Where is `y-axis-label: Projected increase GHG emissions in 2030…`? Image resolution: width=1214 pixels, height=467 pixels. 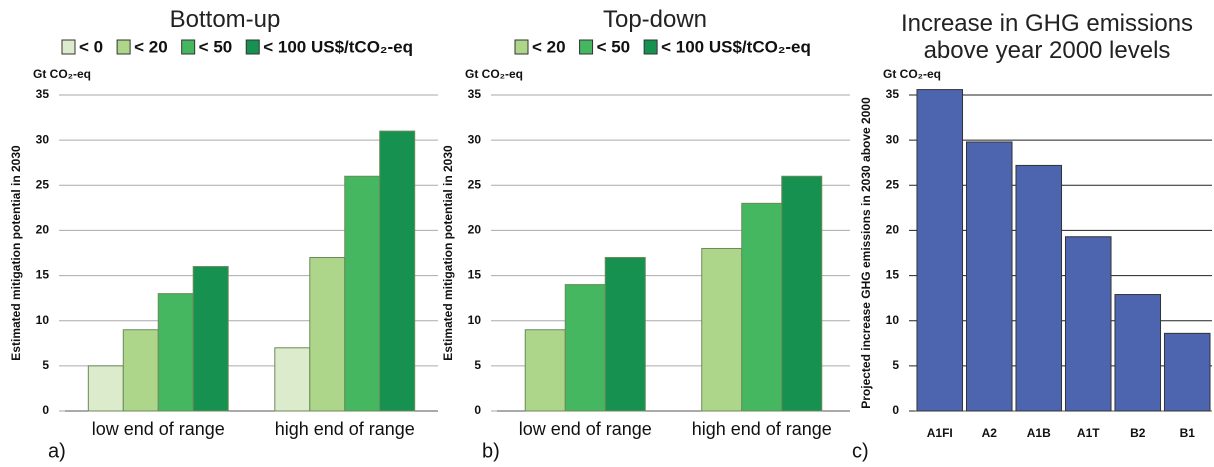 y-axis-label: Projected increase GHG emissions in 2030… is located at coordinates (866, 253).